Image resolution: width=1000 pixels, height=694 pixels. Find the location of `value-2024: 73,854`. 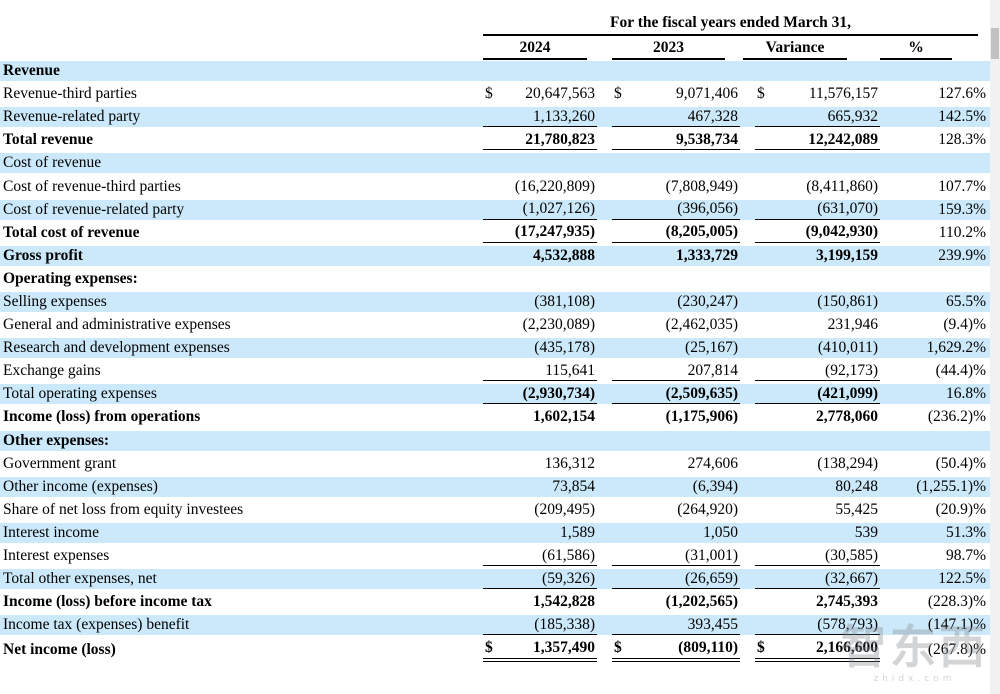

value-2024: 73,854 is located at coordinates (573, 486).